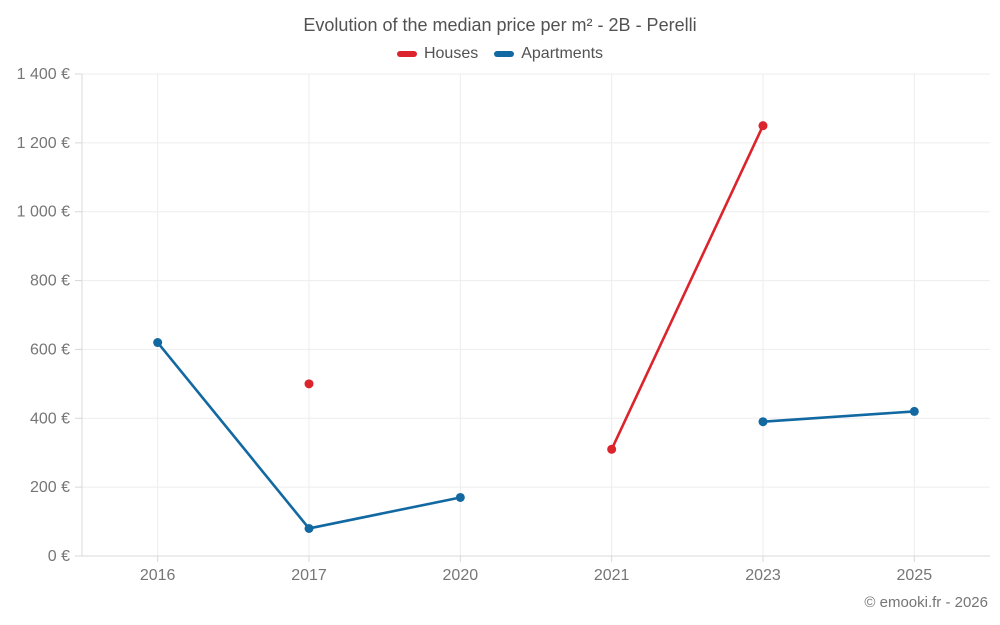 This screenshot has width=1000, height=625. I want to click on x-tick-label: 2016, so click(158, 575).